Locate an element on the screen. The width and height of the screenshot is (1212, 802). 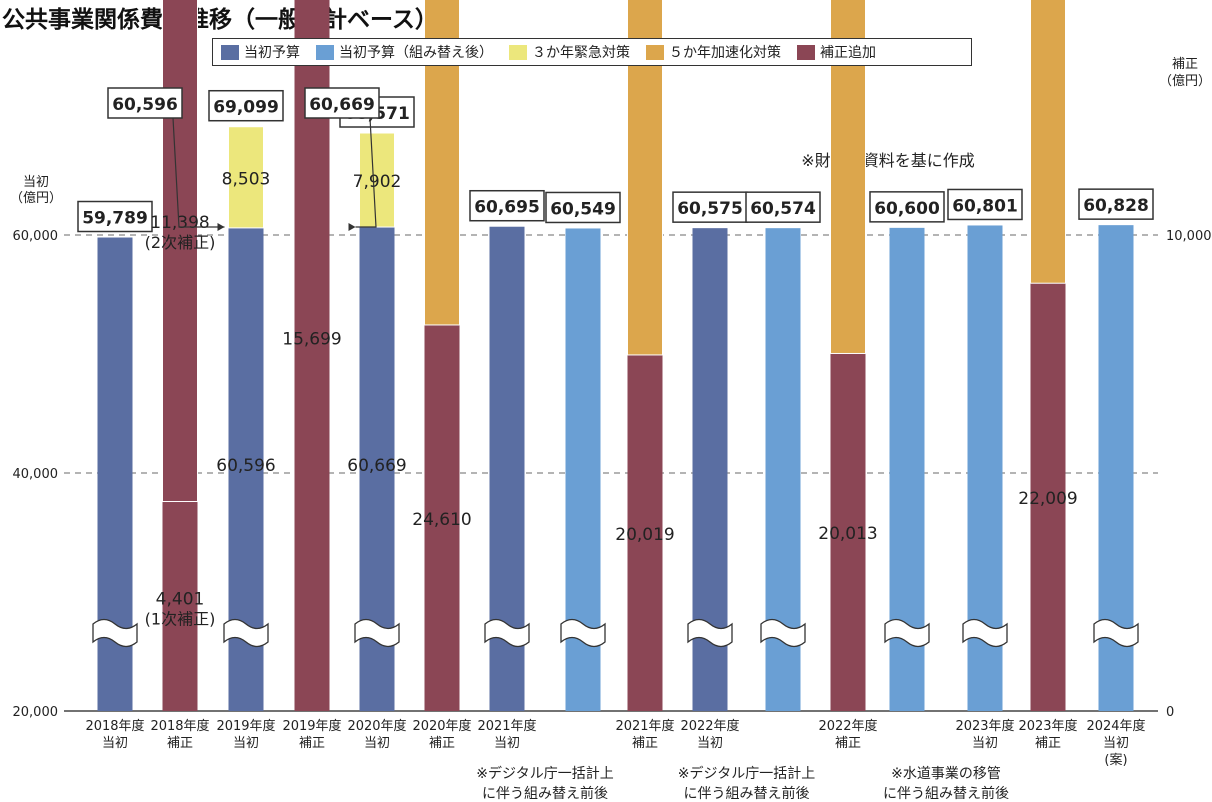
right-axis-title: 補正 is located at coordinates (1185, 64).